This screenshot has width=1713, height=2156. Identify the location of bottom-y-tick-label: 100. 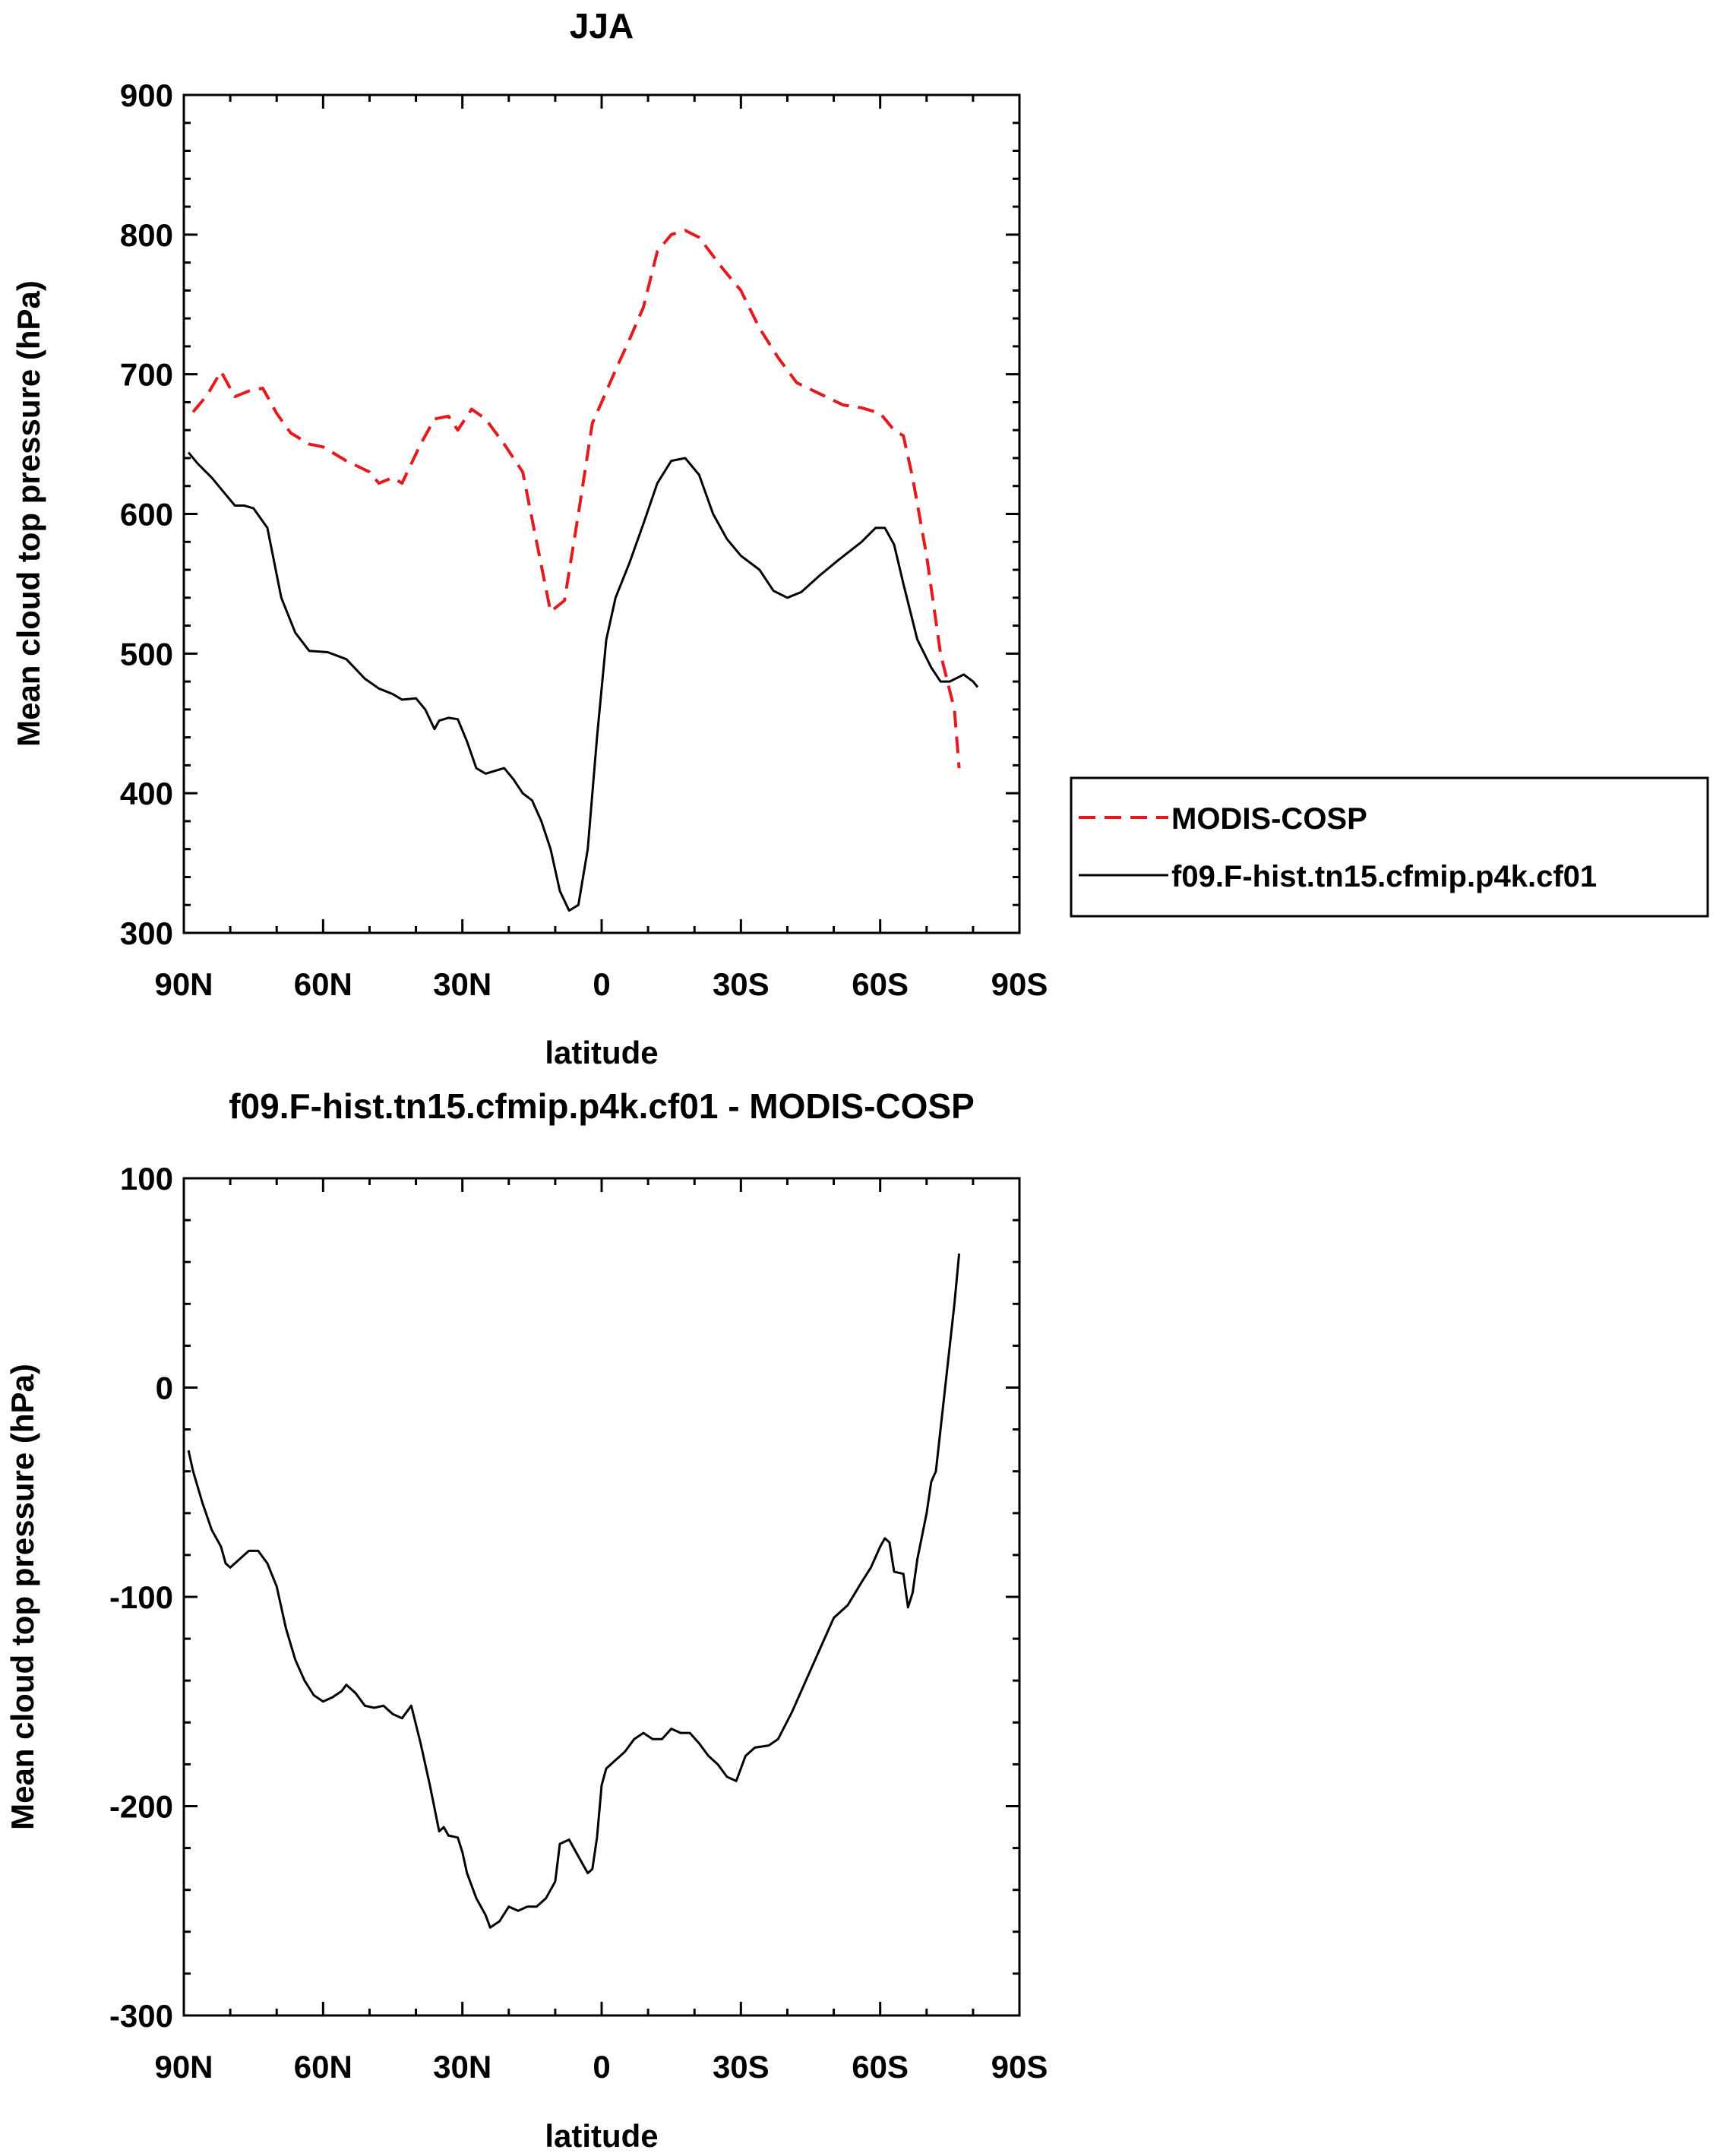
(146, 1179).